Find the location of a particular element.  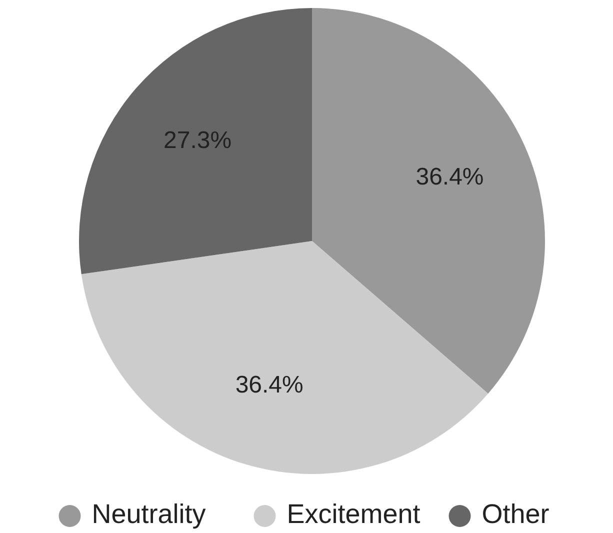

legend-label: Excitement is located at coordinates (353, 514).